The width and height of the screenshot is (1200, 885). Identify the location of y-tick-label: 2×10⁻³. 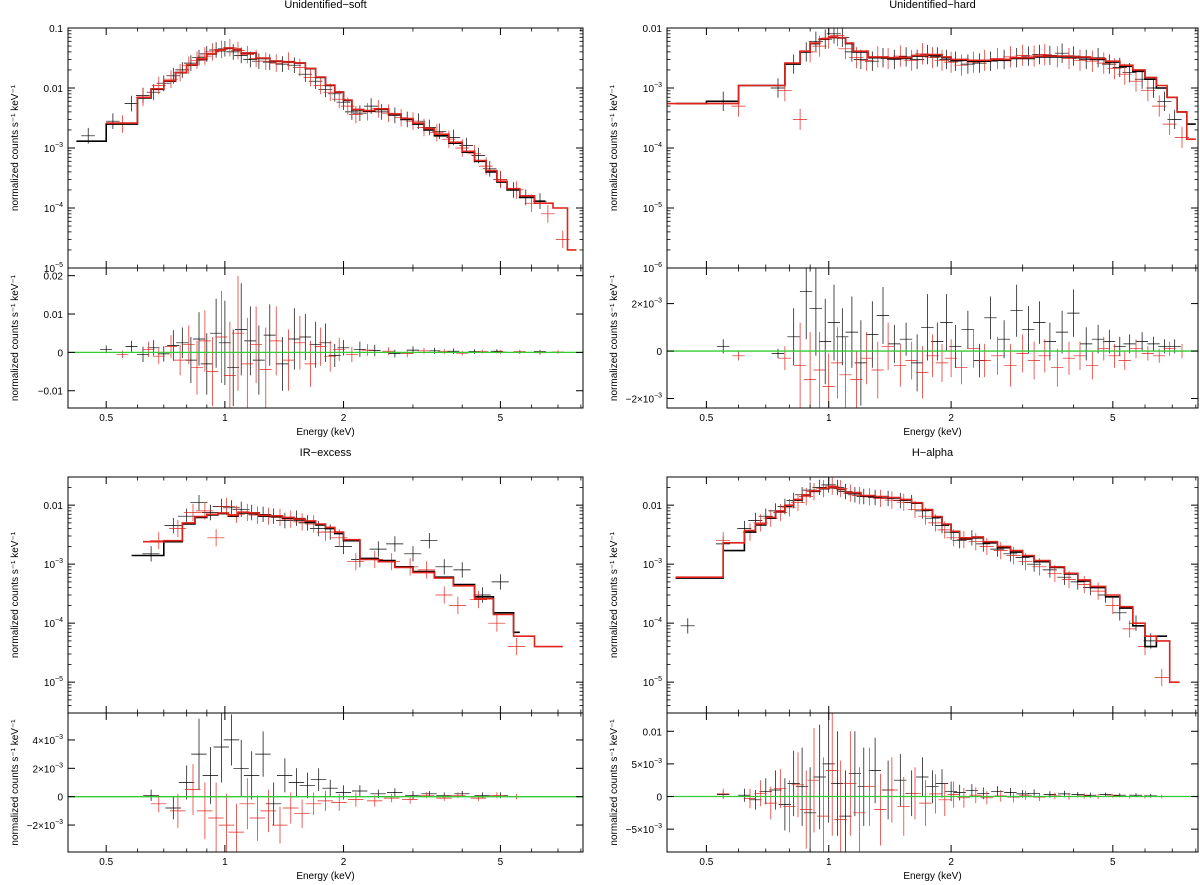
(47, 768).